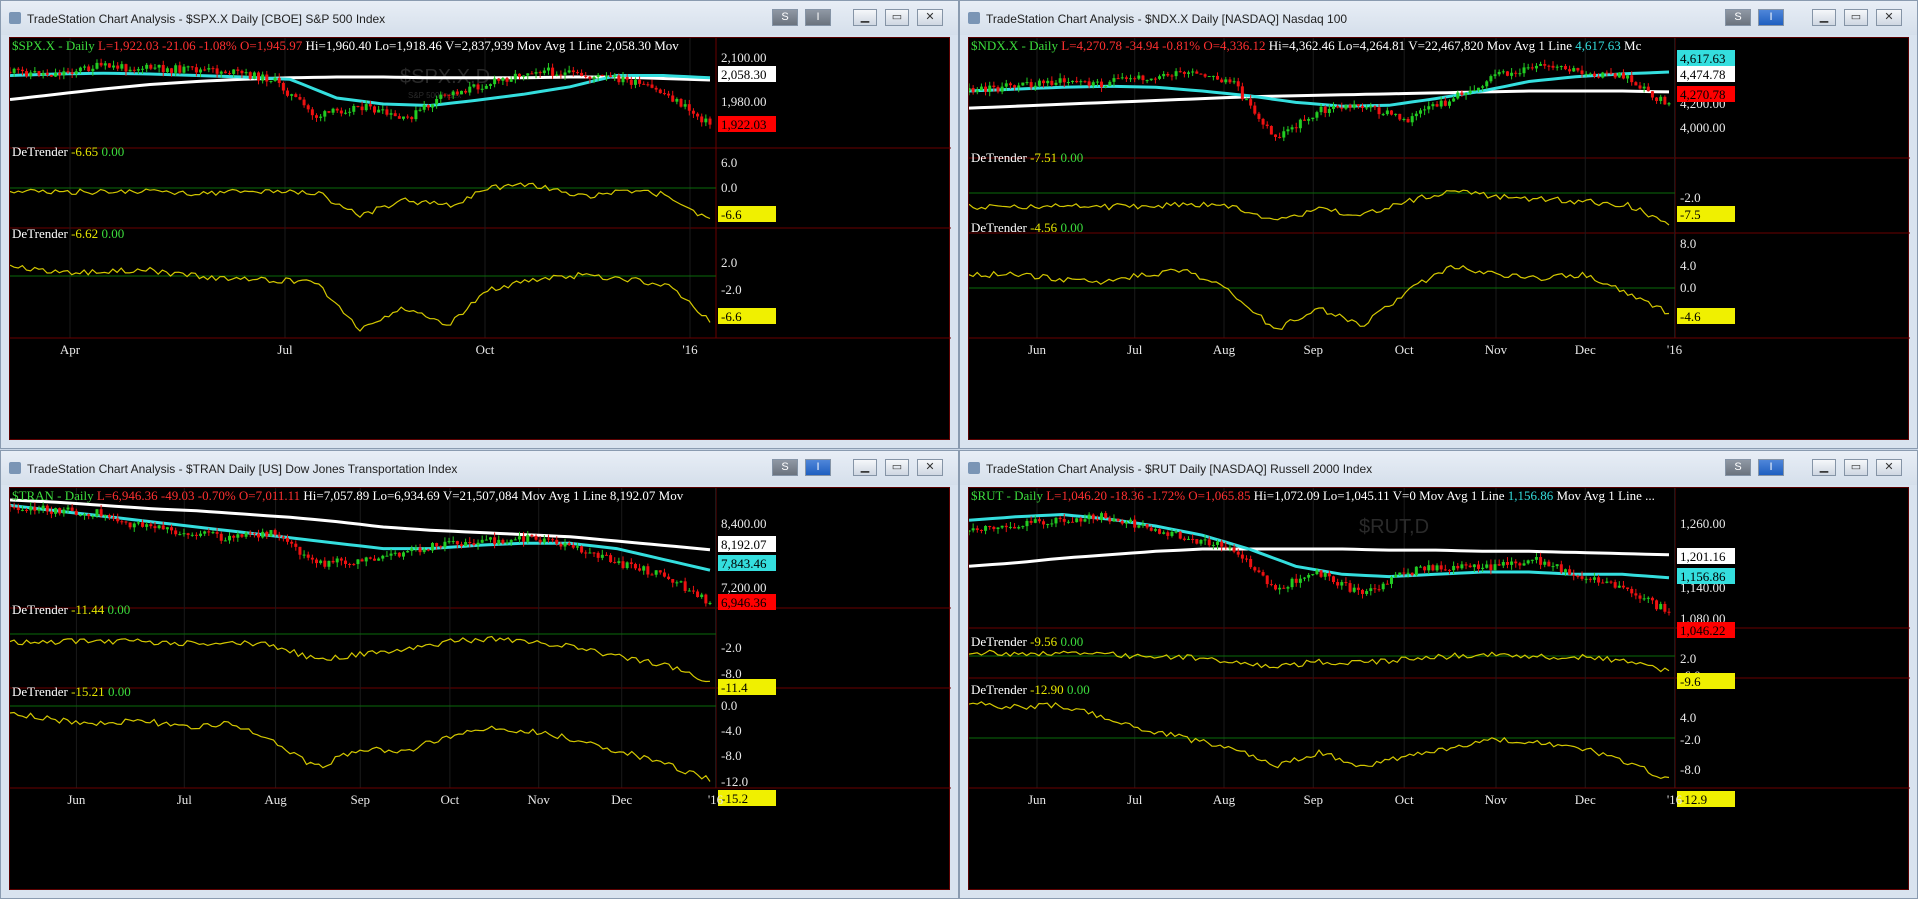 Image resolution: width=1918 pixels, height=899 pixels. I want to click on x-axis-label: Sep, so click(1314, 349).